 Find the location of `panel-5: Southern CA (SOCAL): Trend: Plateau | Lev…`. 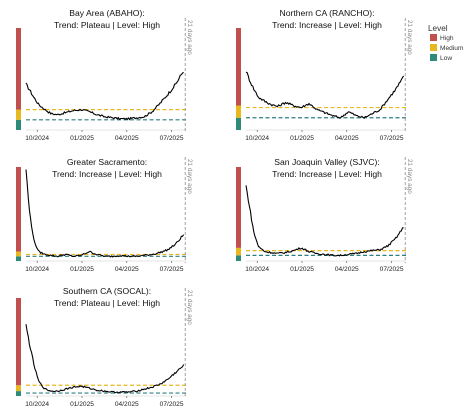

panel-5: Southern CA (SOCAL): Trend: Plateau | Lev… is located at coordinates (104, 347).